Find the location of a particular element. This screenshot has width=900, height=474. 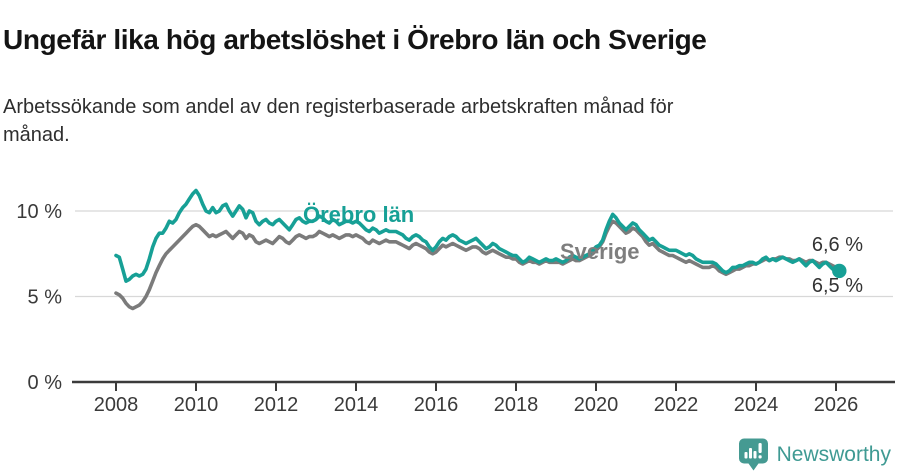

x-axis-label: 2018 is located at coordinates (516, 405).